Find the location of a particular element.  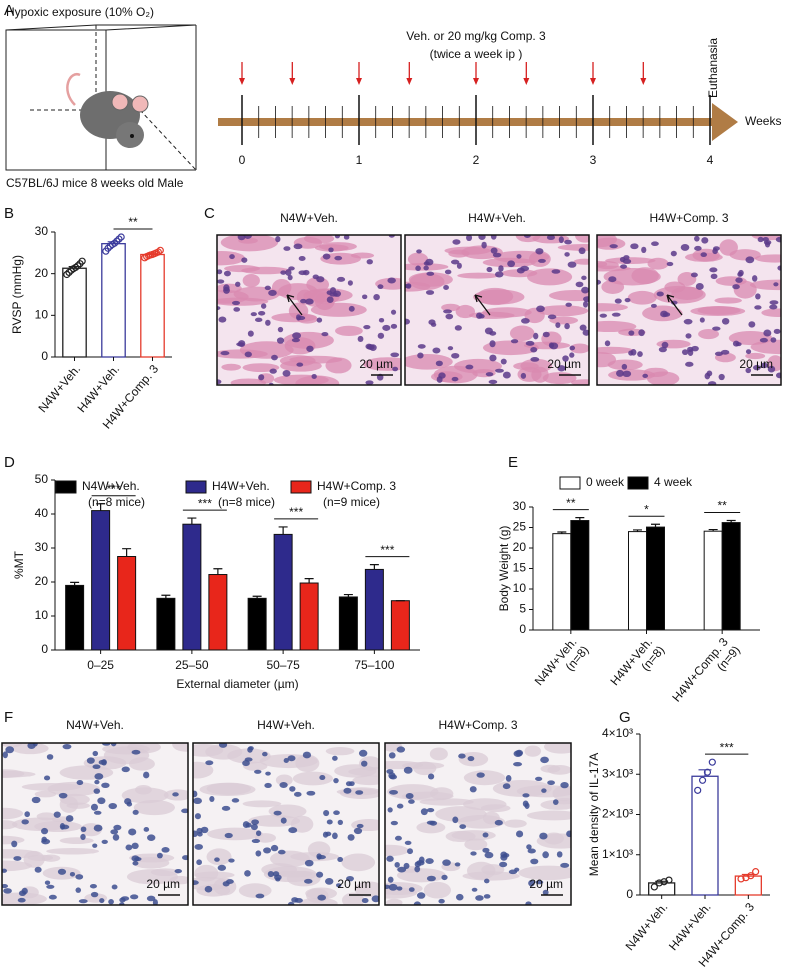

injection-arrow is located at coordinates (593, 73).